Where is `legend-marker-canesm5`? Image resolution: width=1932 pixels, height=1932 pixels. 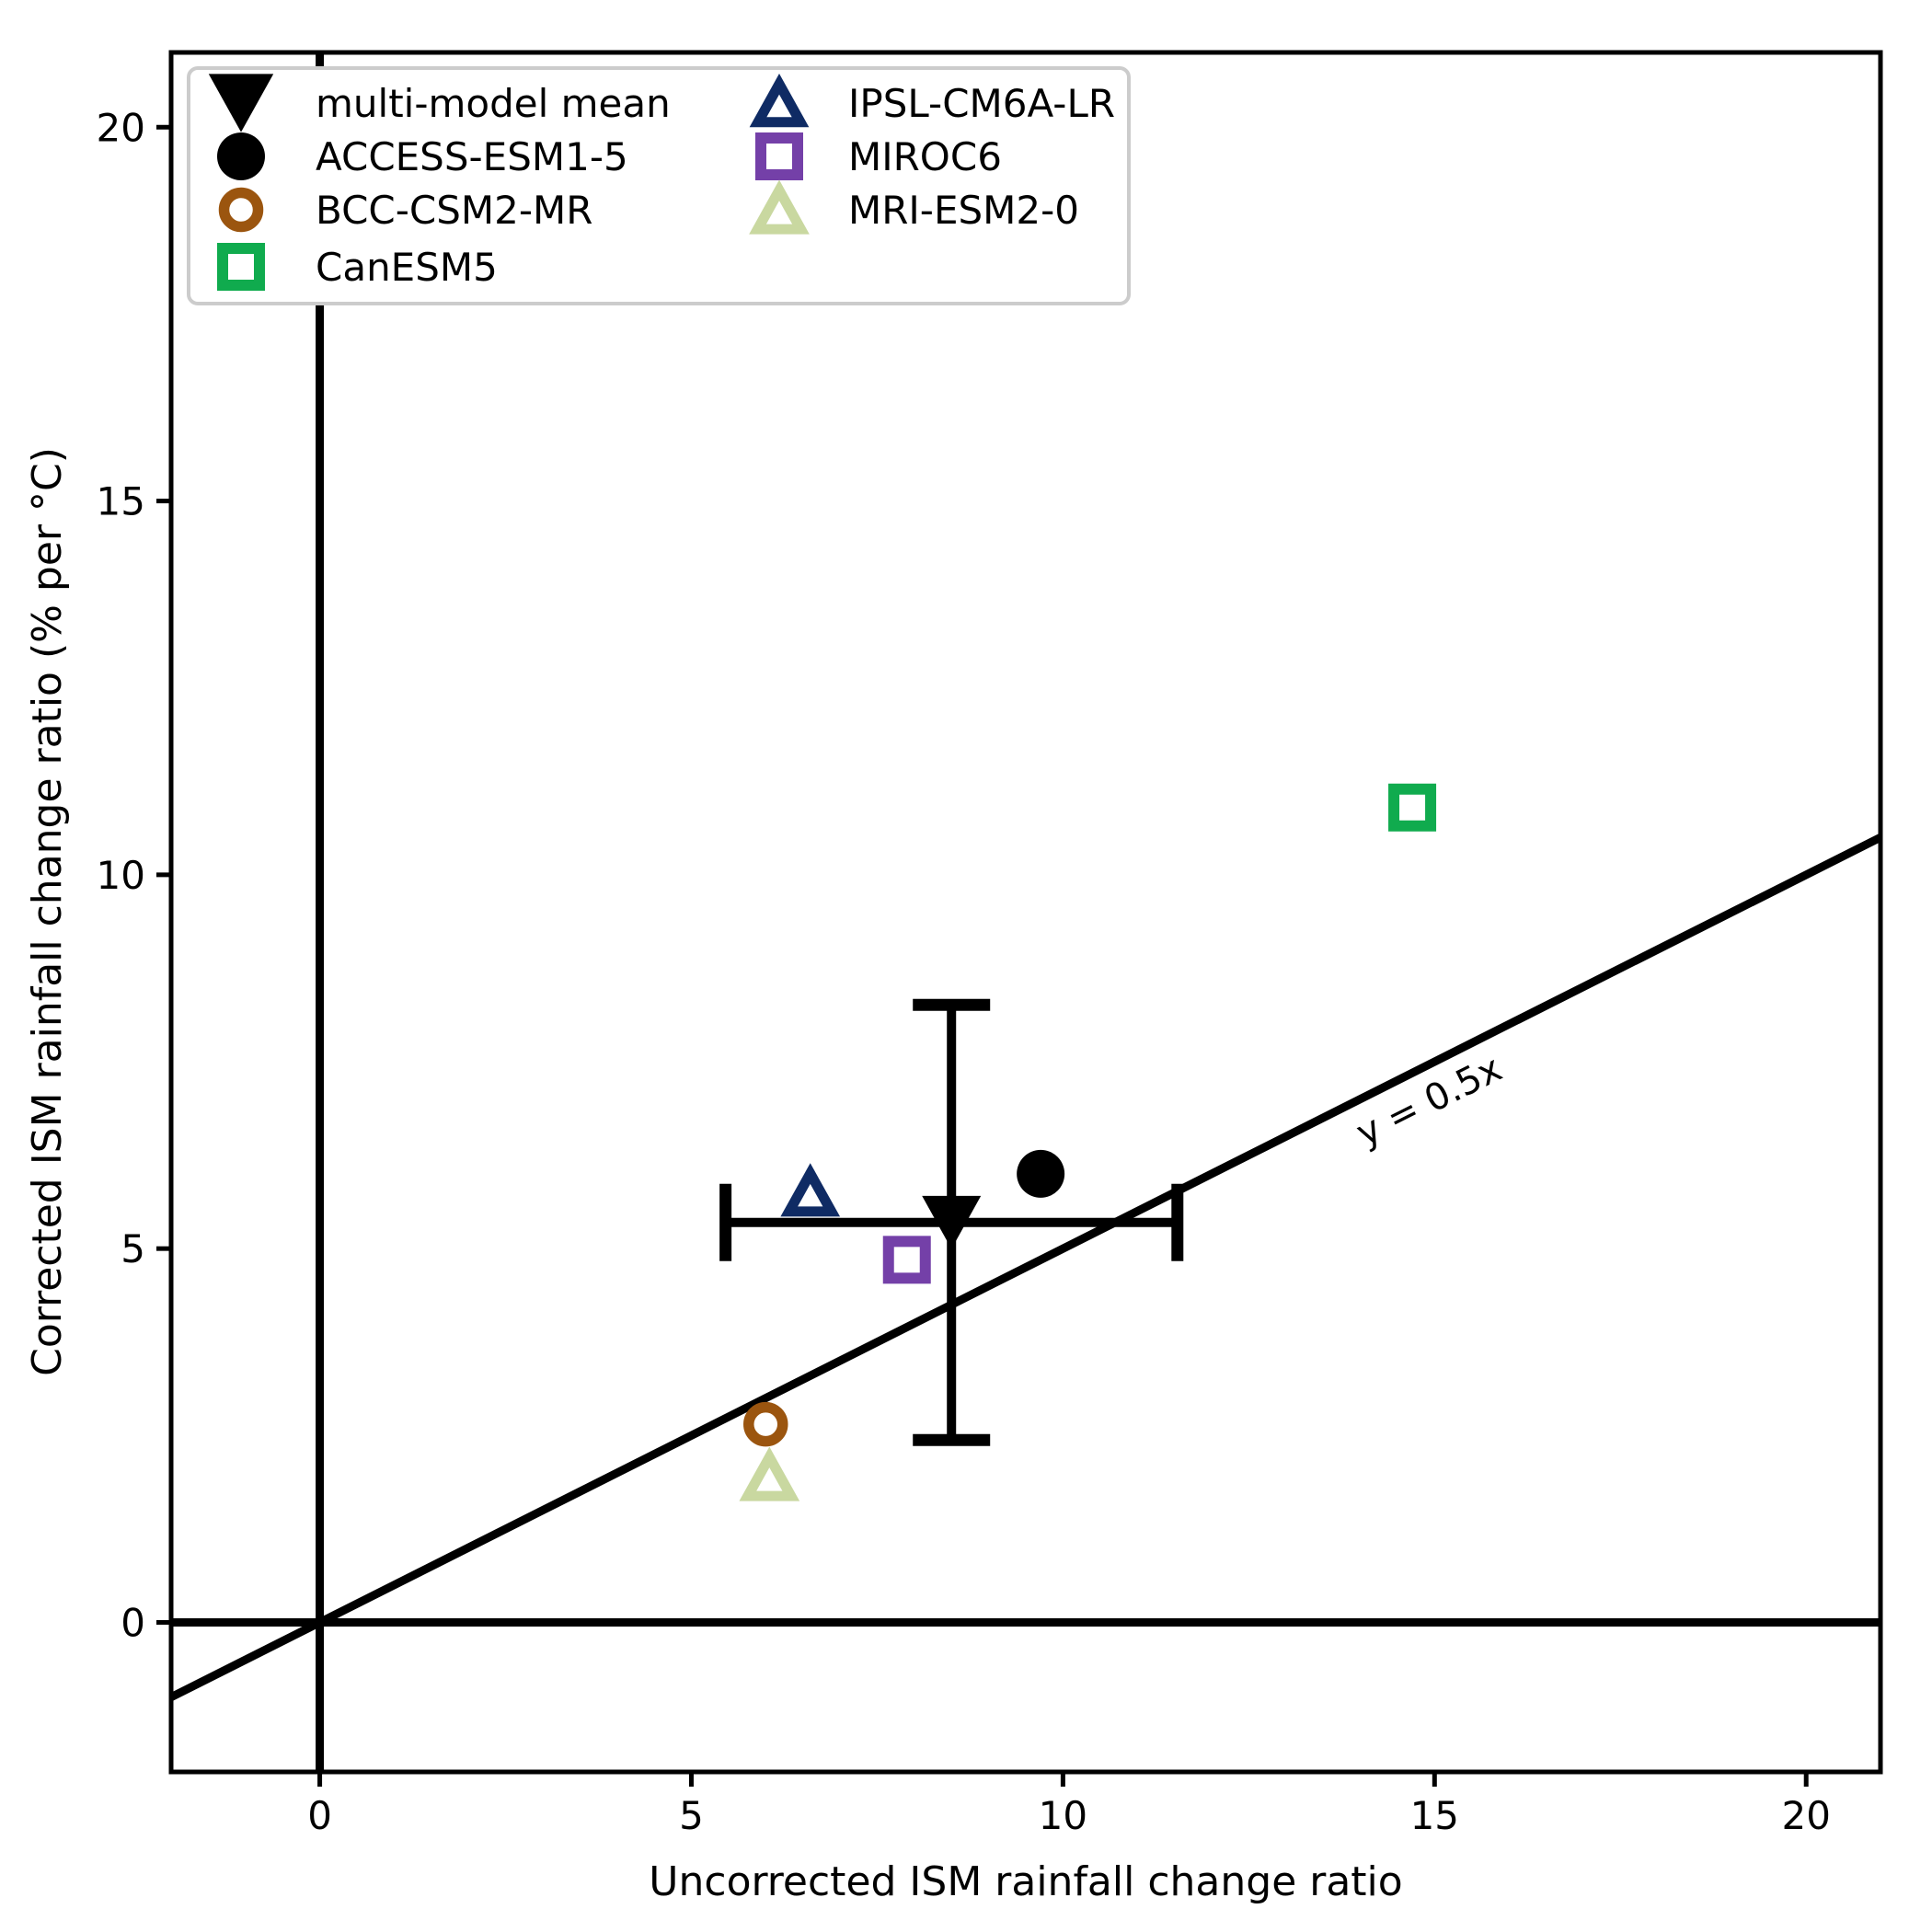
legend-marker-canesm5 is located at coordinates (241, 267).